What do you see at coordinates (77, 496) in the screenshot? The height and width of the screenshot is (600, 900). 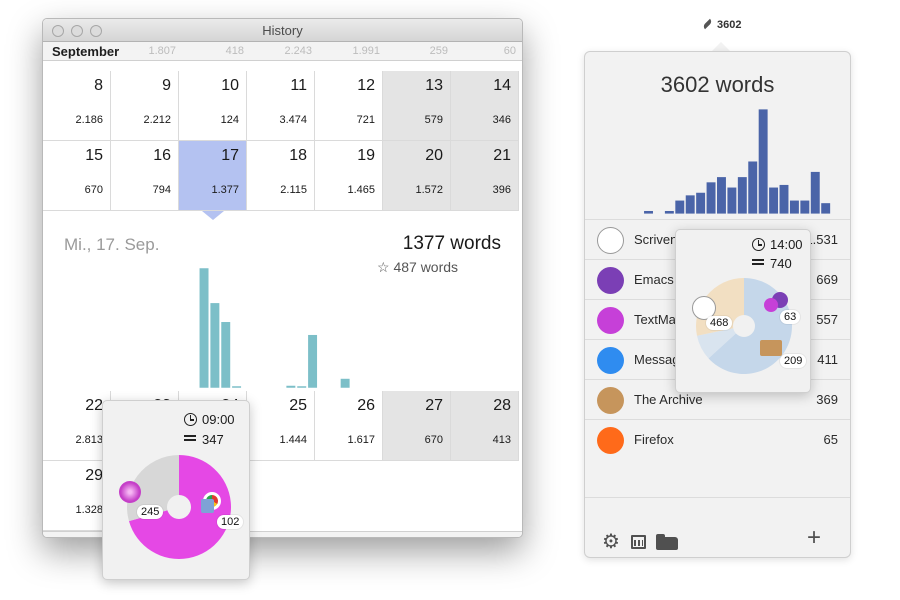 I see `calendar-day: 29 1.328` at bounding box center [77, 496].